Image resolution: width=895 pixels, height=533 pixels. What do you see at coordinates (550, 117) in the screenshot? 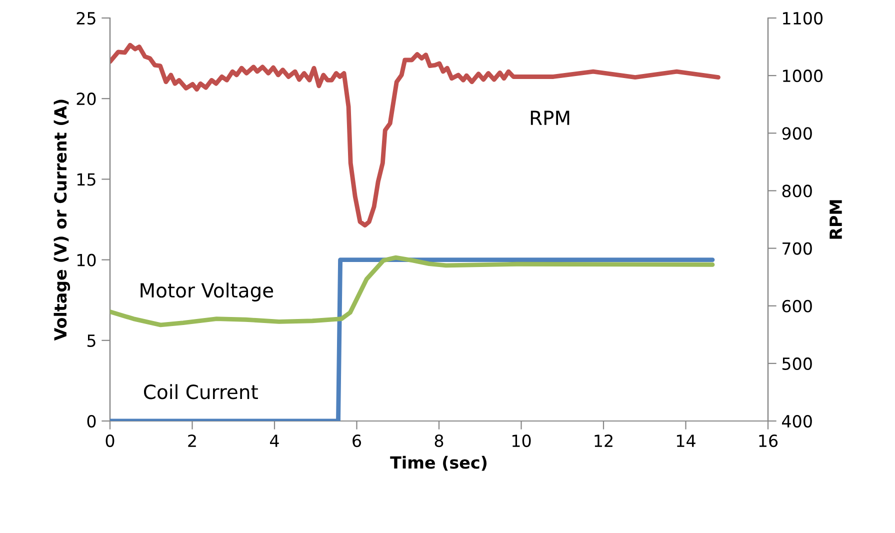
I see `series-label: RPM` at bounding box center [550, 117].